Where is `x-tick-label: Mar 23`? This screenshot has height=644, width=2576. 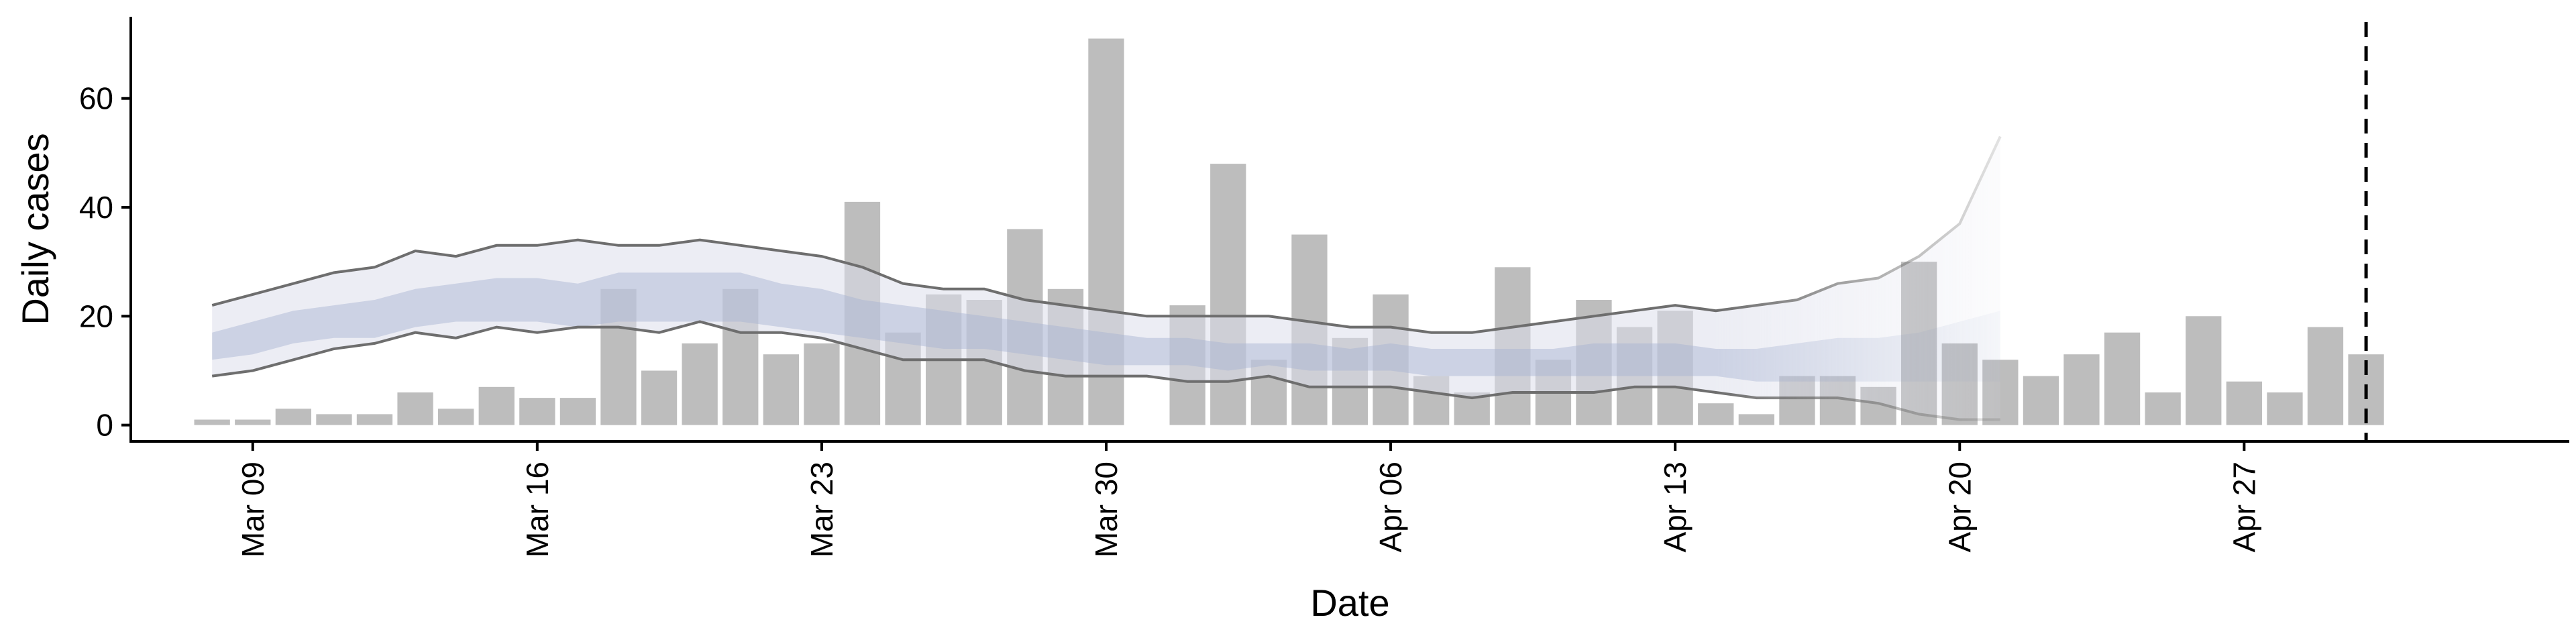
x-tick-label: Mar 23 is located at coordinates (821, 509).